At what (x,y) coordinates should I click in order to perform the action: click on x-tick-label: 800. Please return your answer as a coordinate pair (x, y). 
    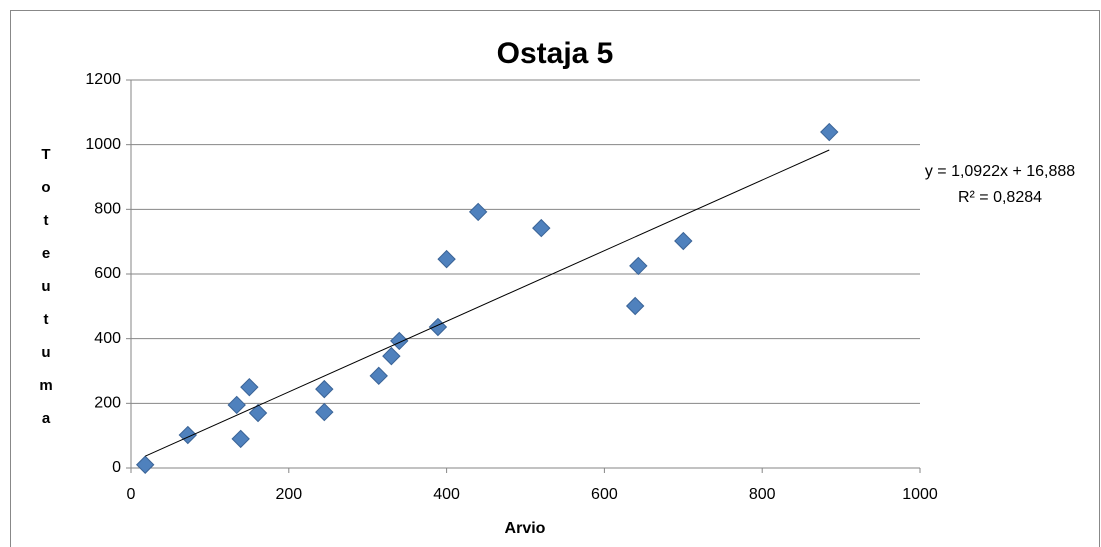
    Looking at the image, I should click on (762, 494).